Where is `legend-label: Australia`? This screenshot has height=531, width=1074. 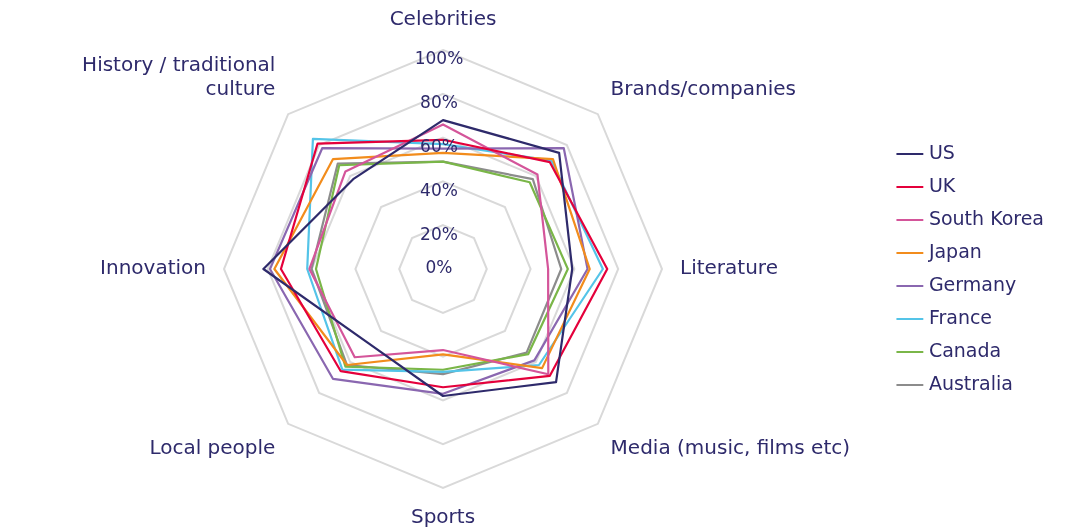 legend-label: Australia is located at coordinates (970, 382).